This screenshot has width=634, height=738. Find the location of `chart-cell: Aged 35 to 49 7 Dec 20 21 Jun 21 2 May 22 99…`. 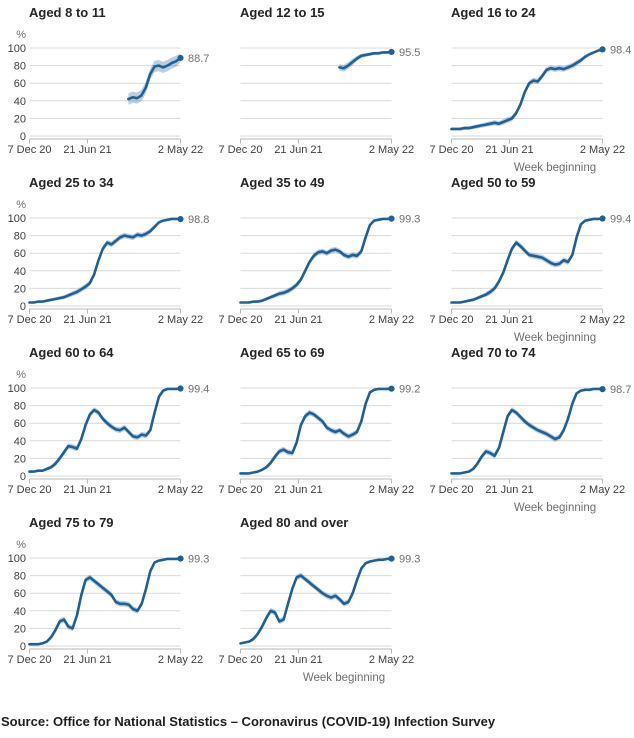

chart-cell: Aged 35 to 49 7 Dec 20 21 Jun 21 2 May 22 99… is located at coordinates (316, 258).